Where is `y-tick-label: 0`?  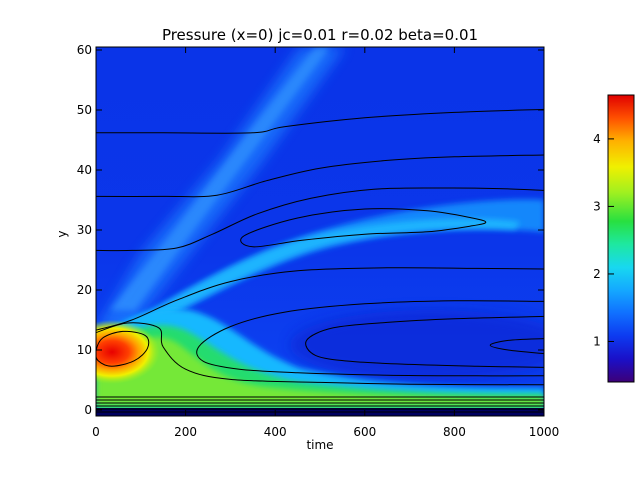 y-tick-label: 0 is located at coordinates (88, 410).